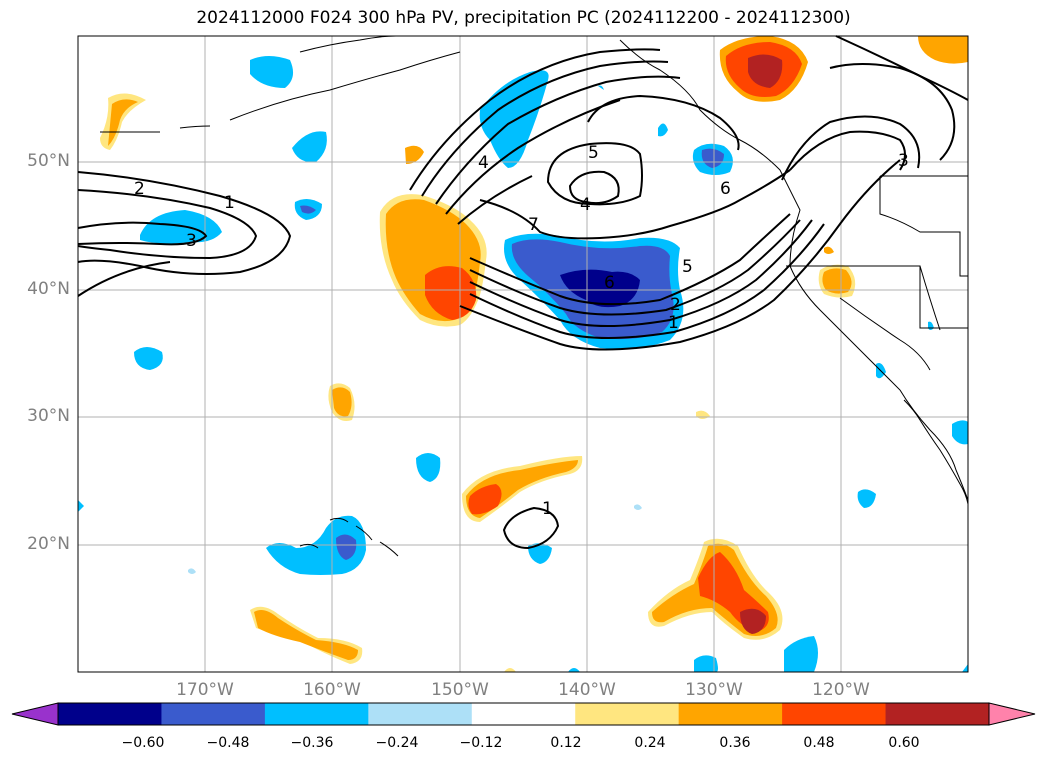  Describe the element at coordinates (48, 289) in the screenshot. I see `lat-label: 40°N` at that location.